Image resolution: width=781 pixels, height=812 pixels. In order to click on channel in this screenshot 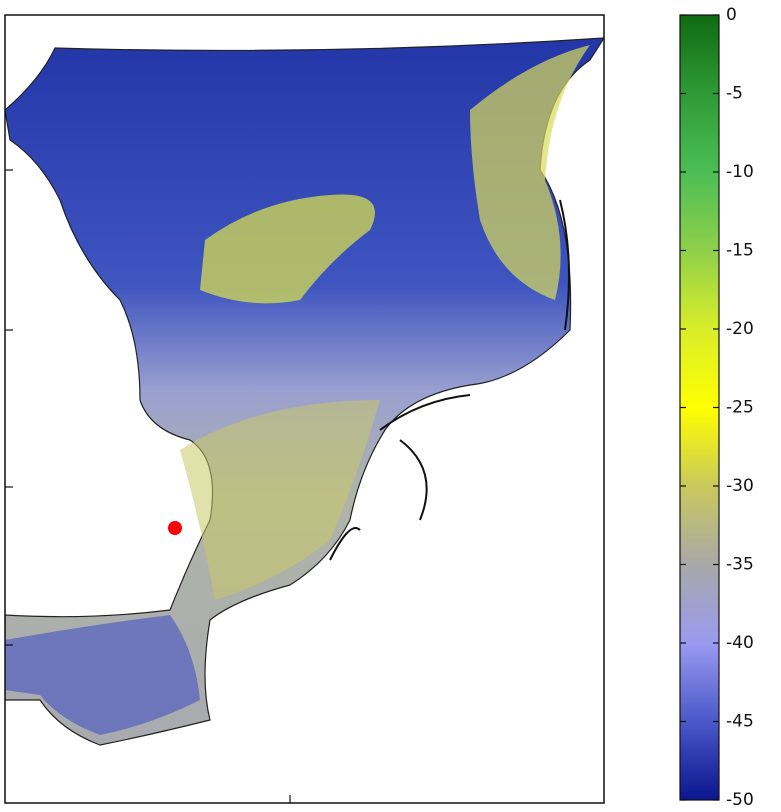, I will do `click(102, 675)`.